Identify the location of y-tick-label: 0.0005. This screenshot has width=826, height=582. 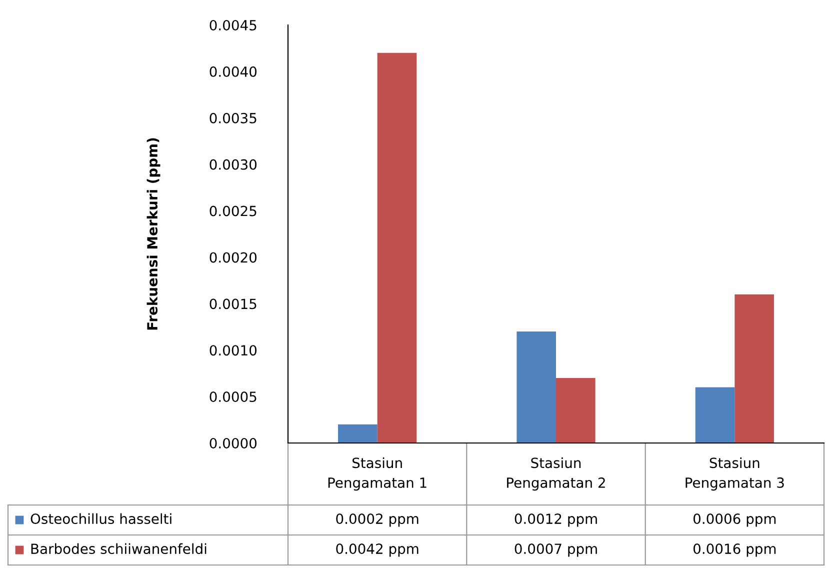
(233, 397).